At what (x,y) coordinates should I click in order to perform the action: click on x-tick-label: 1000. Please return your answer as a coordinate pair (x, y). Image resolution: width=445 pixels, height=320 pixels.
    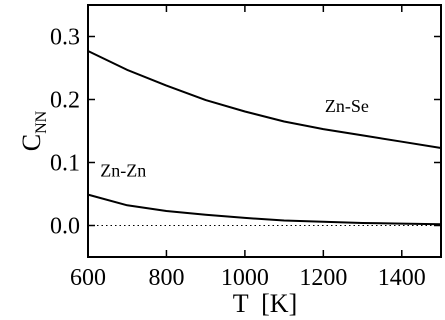
    Looking at the image, I should click on (245, 278).